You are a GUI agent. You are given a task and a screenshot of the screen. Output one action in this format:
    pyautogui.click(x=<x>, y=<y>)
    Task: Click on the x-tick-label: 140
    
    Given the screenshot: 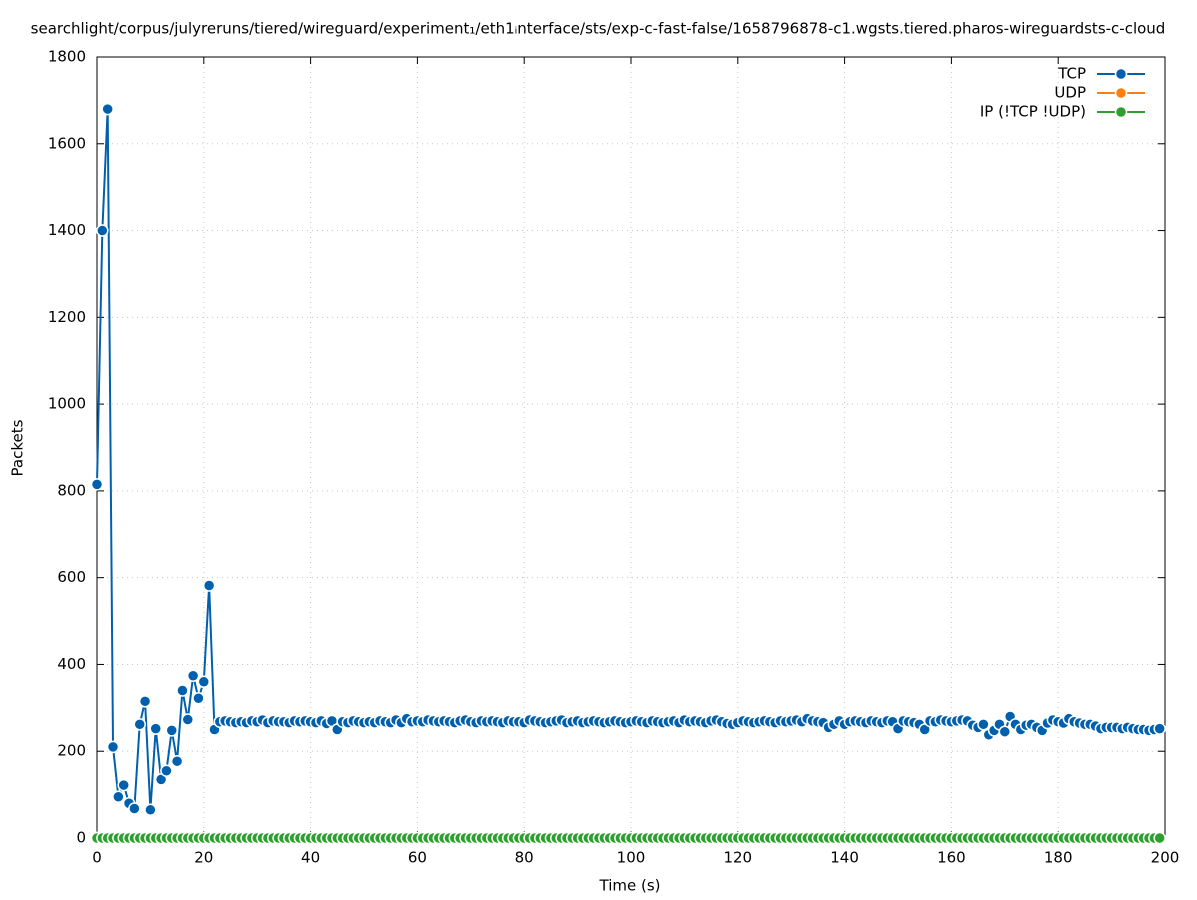 What is the action you would take?
    pyautogui.click(x=844, y=858)
    